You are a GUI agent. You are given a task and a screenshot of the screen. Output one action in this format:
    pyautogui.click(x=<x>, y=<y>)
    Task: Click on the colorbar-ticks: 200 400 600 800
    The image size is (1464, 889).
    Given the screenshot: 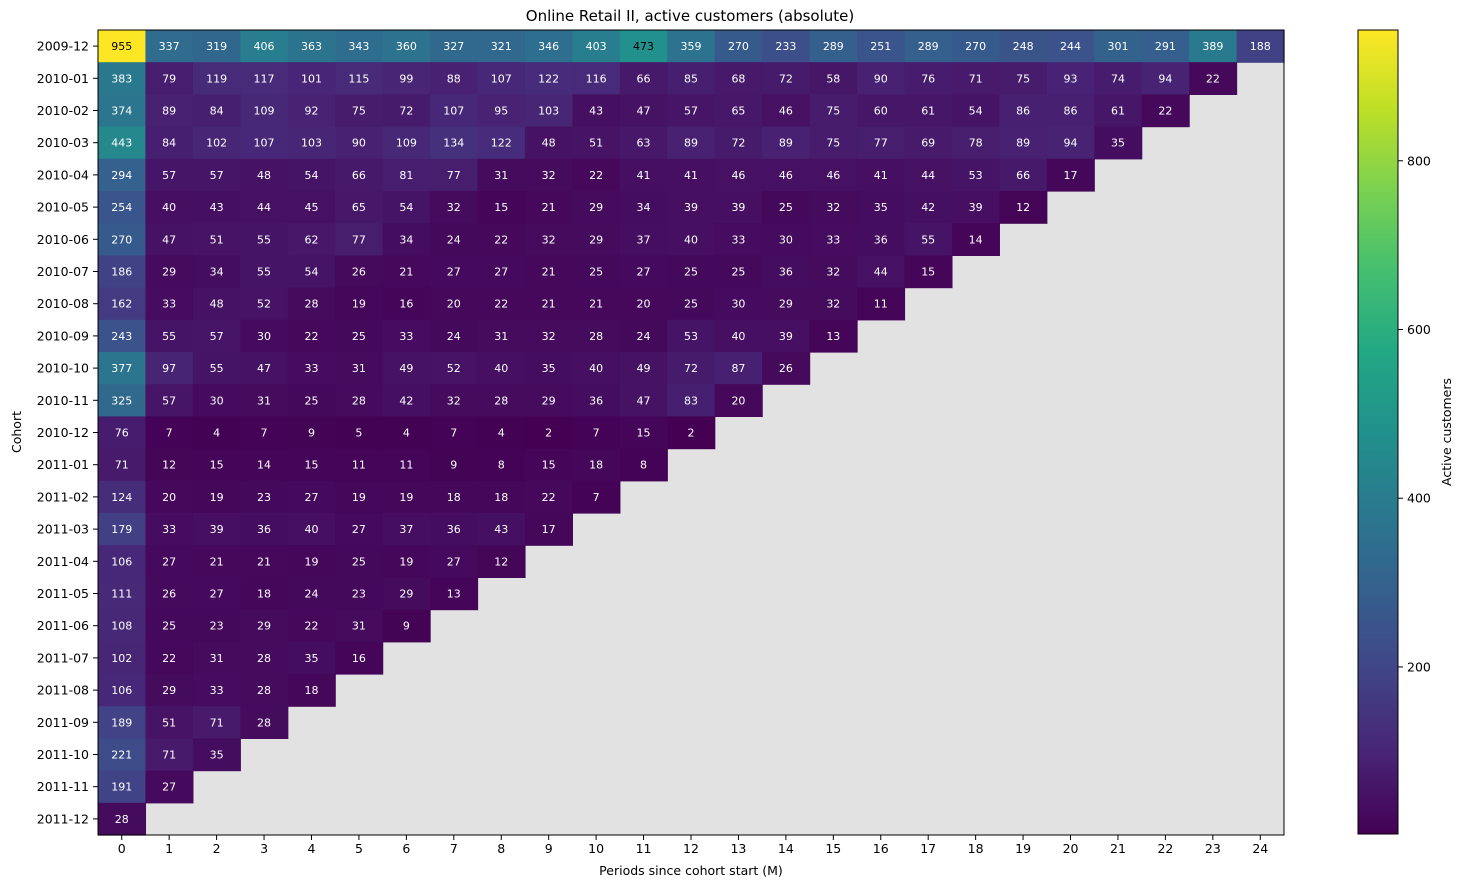 What is the action you would take?
    pyautogui.click(x=1414, y=413)
    